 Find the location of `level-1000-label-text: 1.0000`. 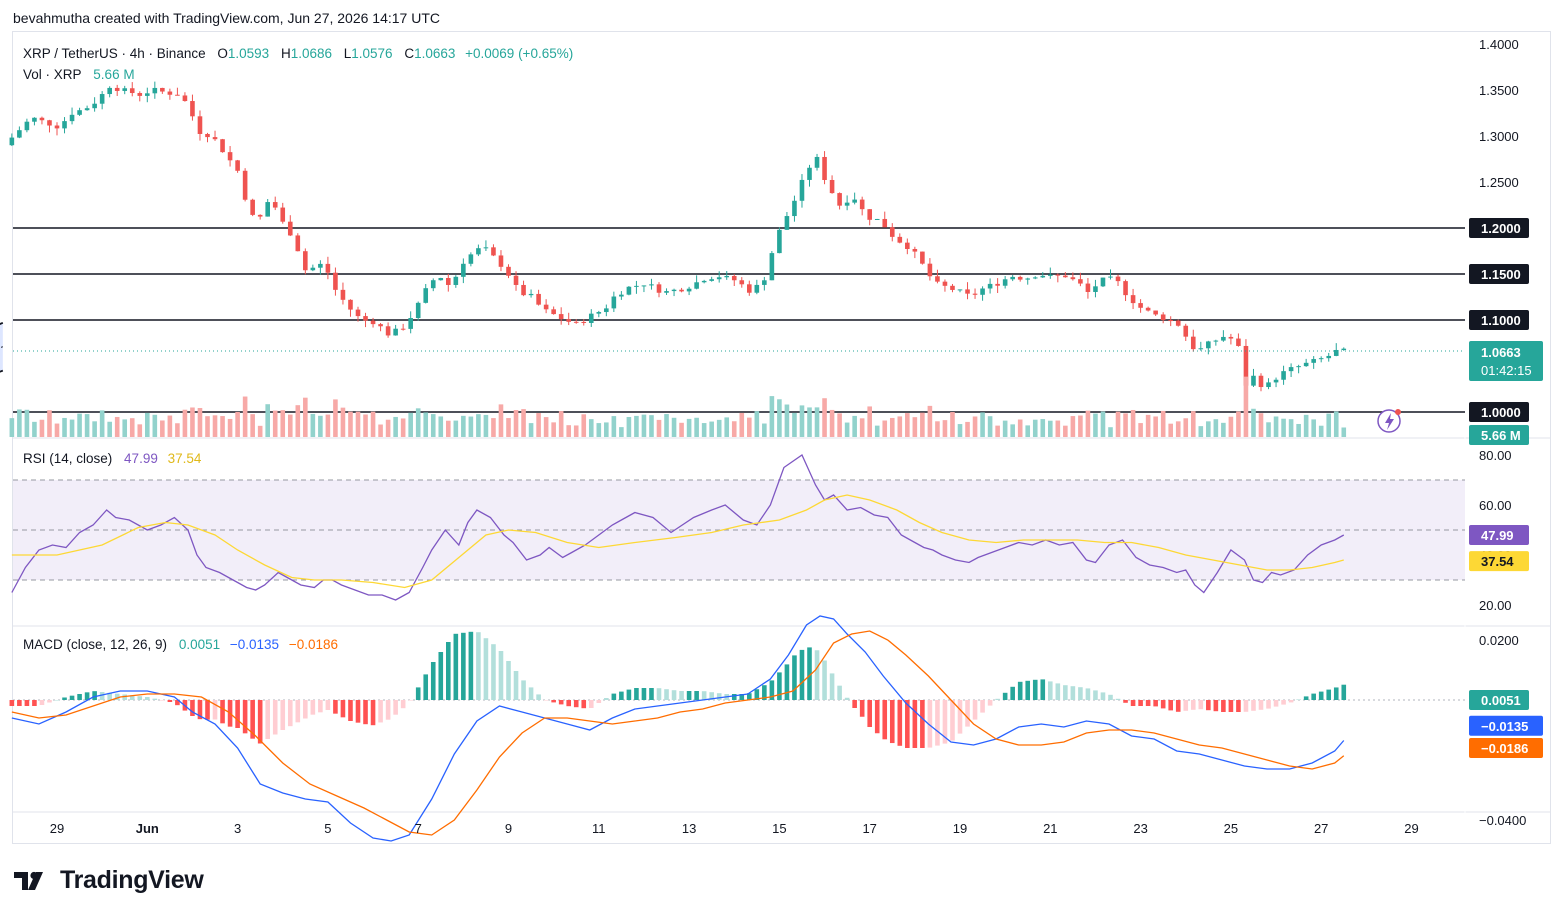

level-1000-label-text: 1.0000 is located at coordinates (1501, 412).